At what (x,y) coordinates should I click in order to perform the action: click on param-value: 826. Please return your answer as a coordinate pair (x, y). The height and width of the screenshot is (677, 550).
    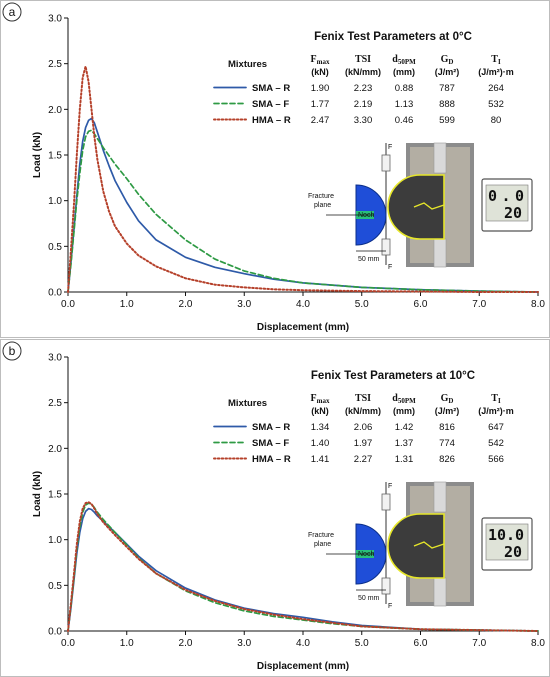
    Looking at the image, I should click on (447, 459).